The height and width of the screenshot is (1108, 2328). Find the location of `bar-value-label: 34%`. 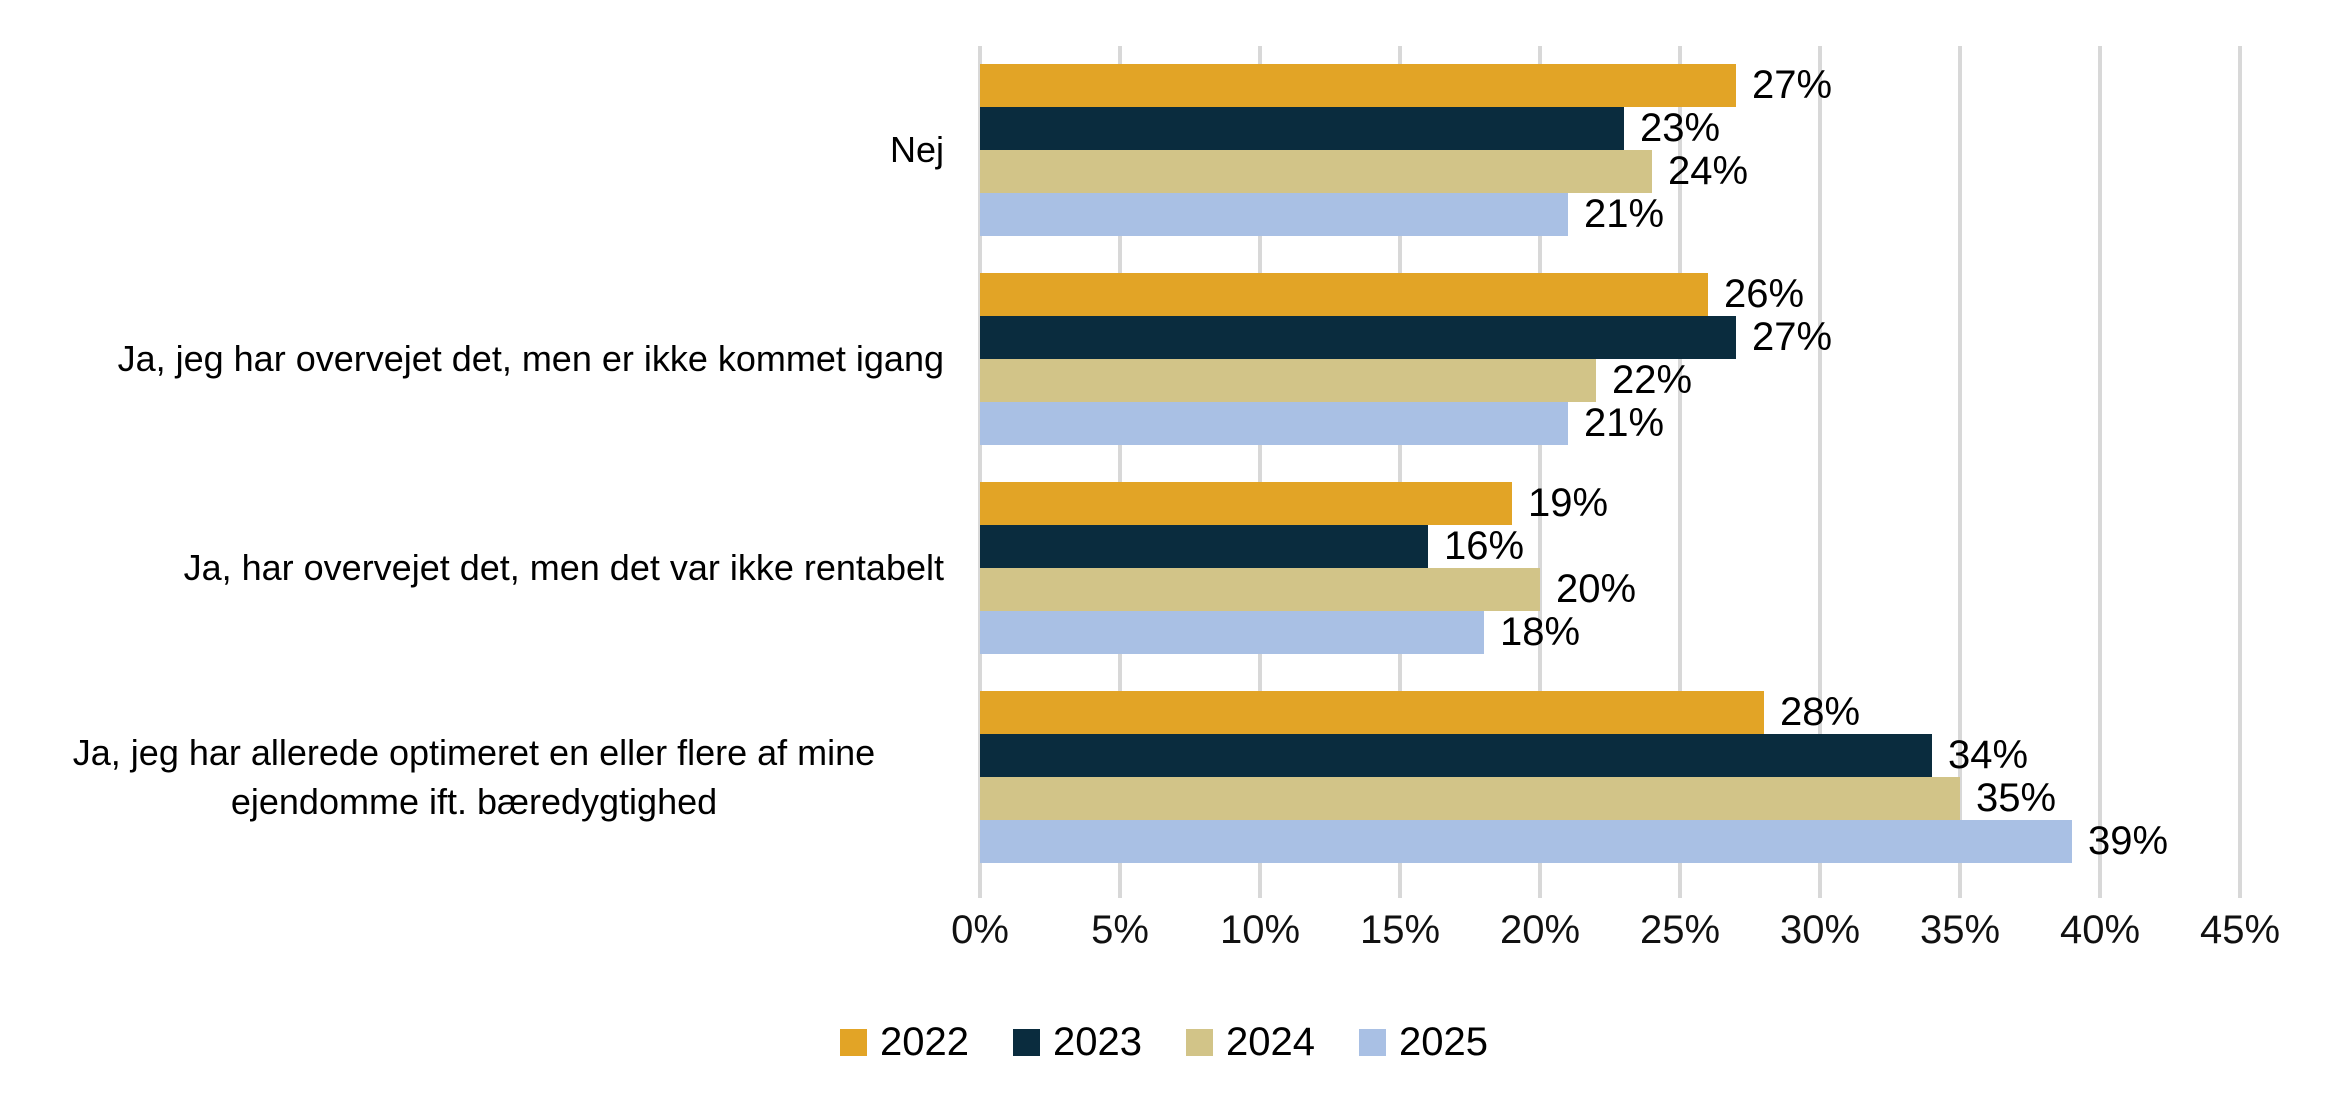

bar-value-label: 34% is located at coordinates (1988, 755).